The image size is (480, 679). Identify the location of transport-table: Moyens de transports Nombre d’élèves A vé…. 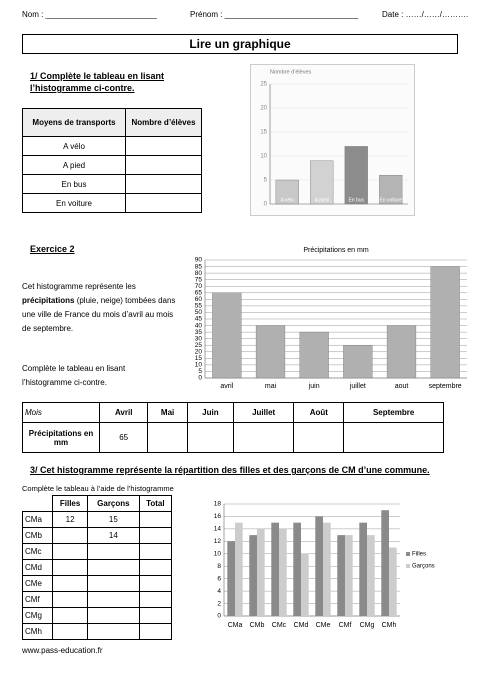
(112, 160).